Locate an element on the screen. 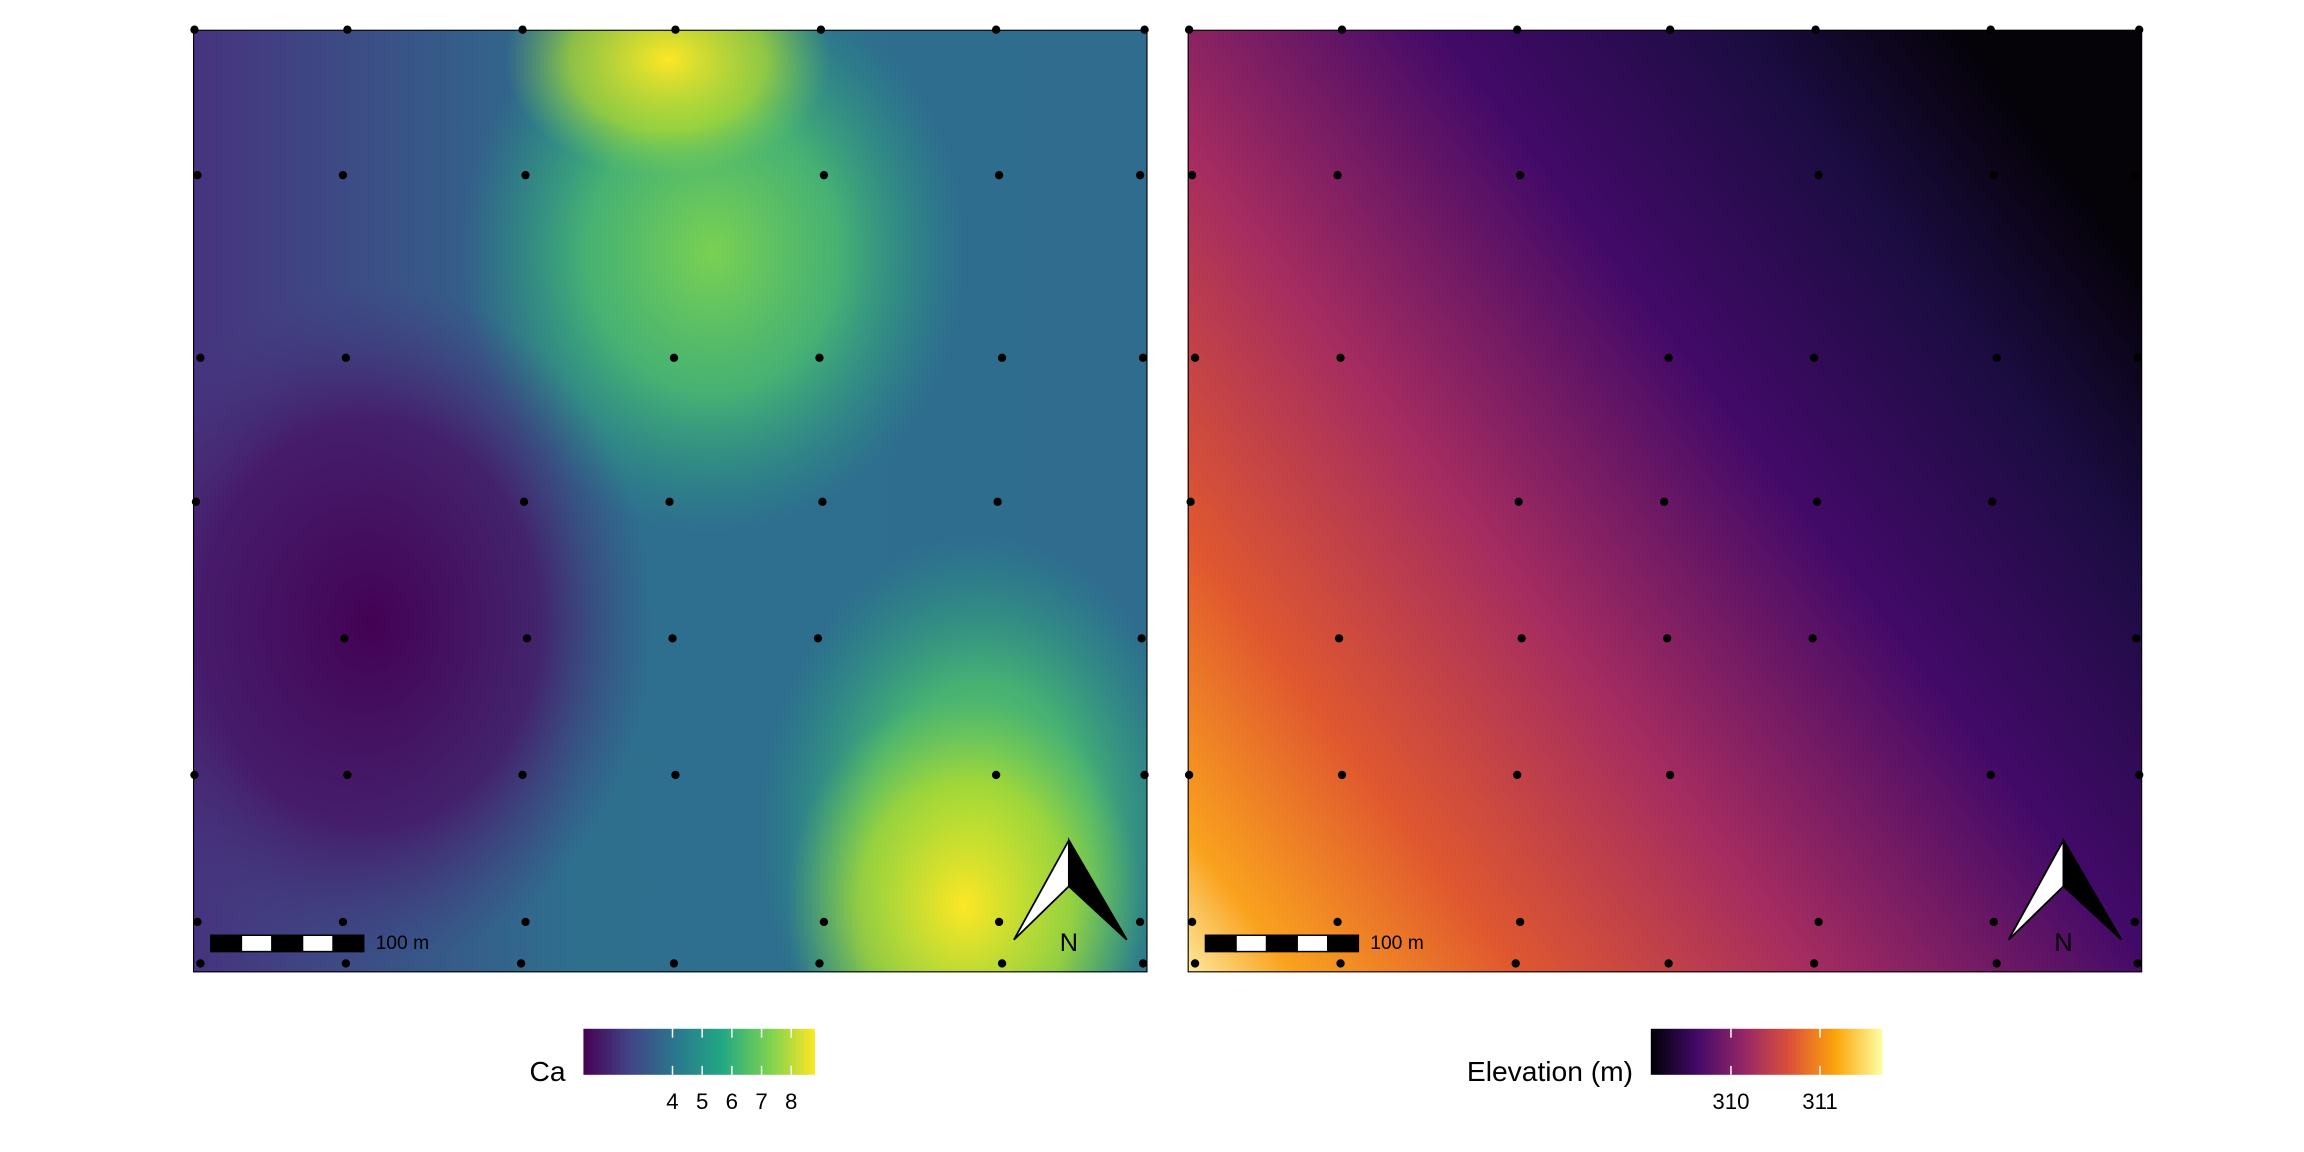 The image size is (2304, 1152). colorbar-tick-label: 7 is located at coordinates (761, 1101).